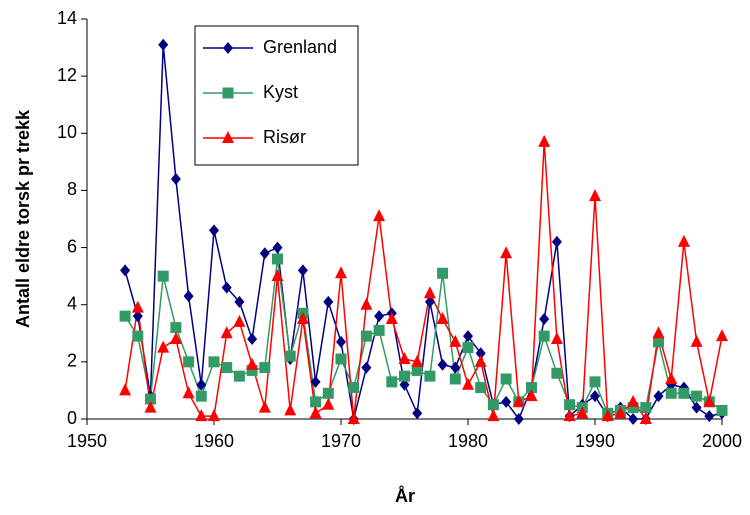 Image resolution: width=750 pixels, height=515 pixels. Describe the element at coordinates (280, 92) in the screenshot. I see `legend-label: Kyst` at that location.